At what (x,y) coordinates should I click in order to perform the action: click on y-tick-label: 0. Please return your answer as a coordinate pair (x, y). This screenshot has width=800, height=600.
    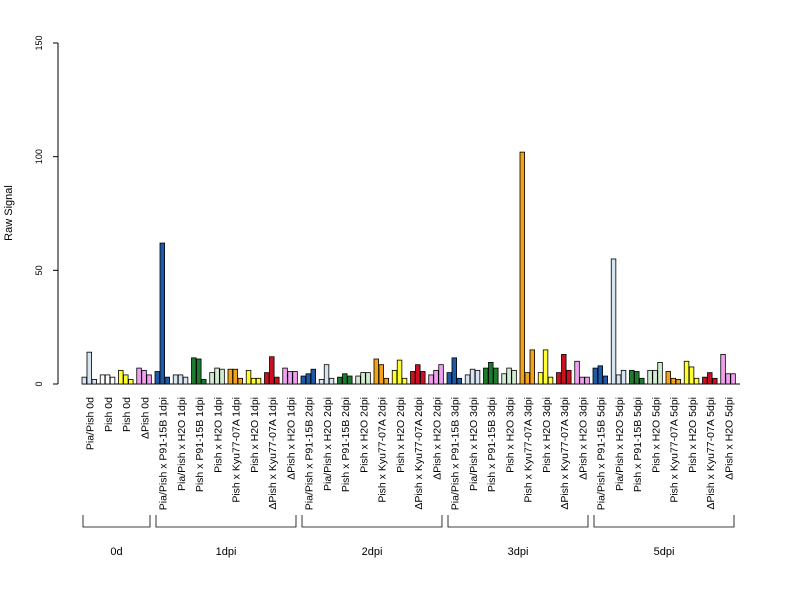
    Looking at the image, I should click on (39, 383).